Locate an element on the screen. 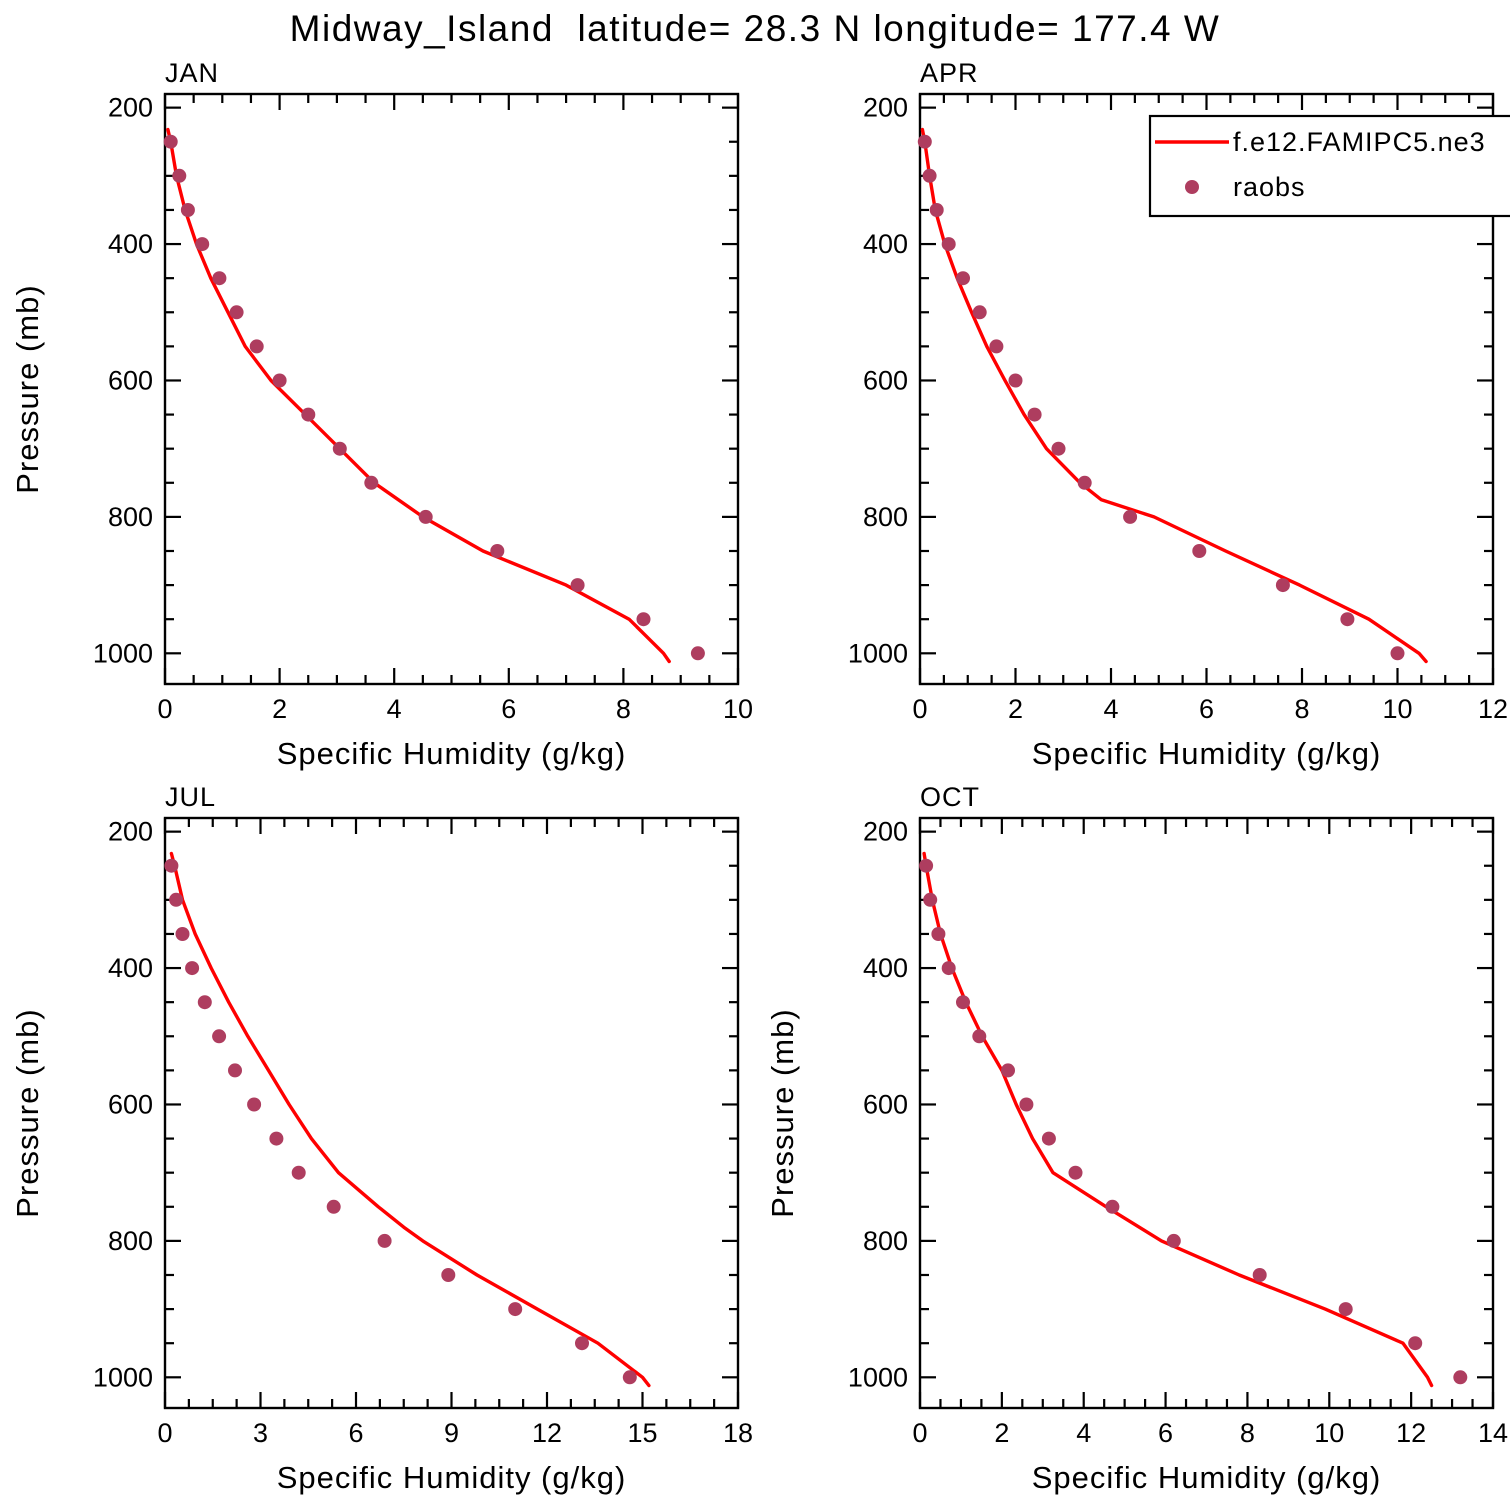 The height and width of the screenshot is (1510, 1510). x-tick-label: 15 is located at coordinates (642, 1433).